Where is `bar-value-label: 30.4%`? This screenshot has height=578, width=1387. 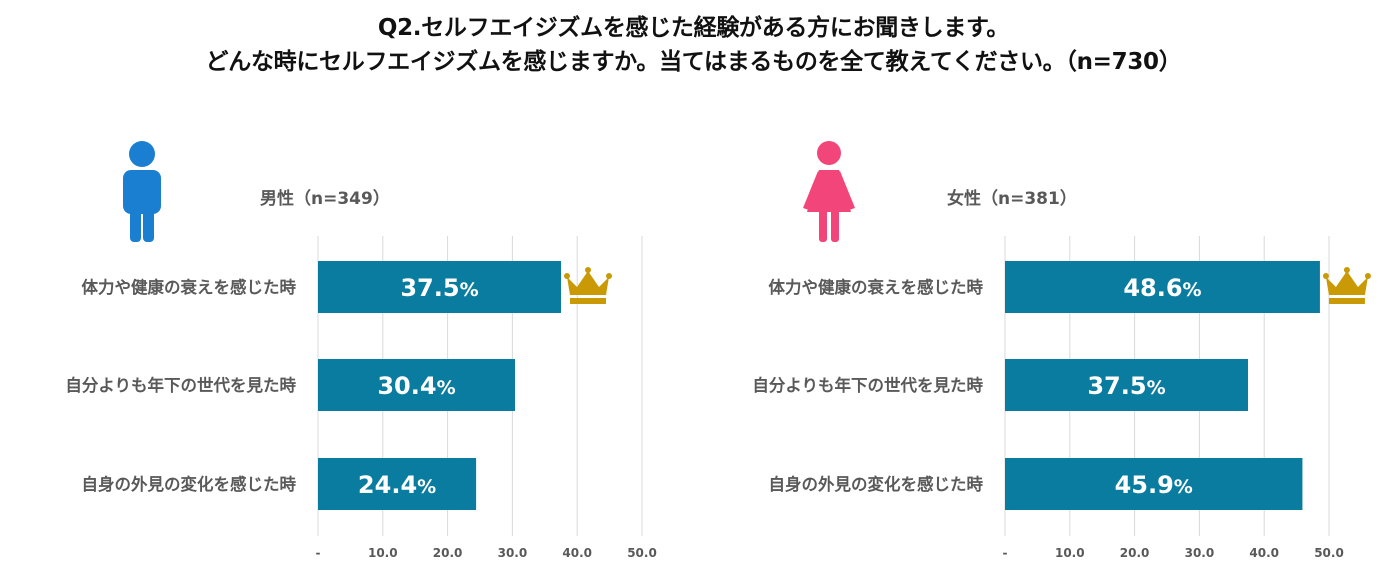
bar-value-label: 30.4% is located at coordinates (416, 386).